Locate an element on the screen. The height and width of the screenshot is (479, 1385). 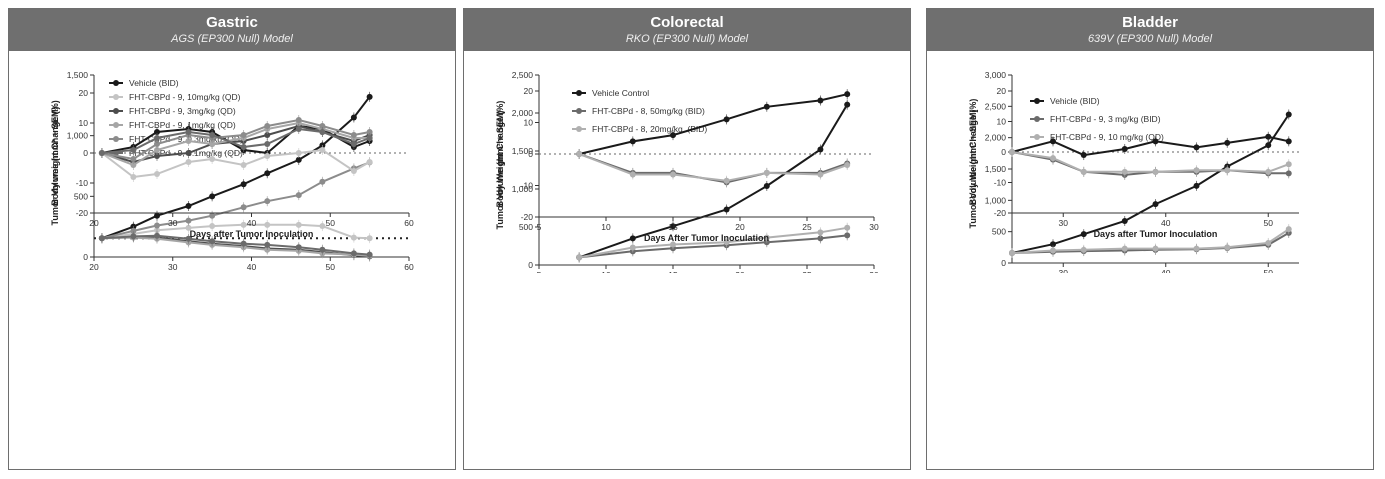
y-tick-label: 20 is located at coordinates (1002, 91).